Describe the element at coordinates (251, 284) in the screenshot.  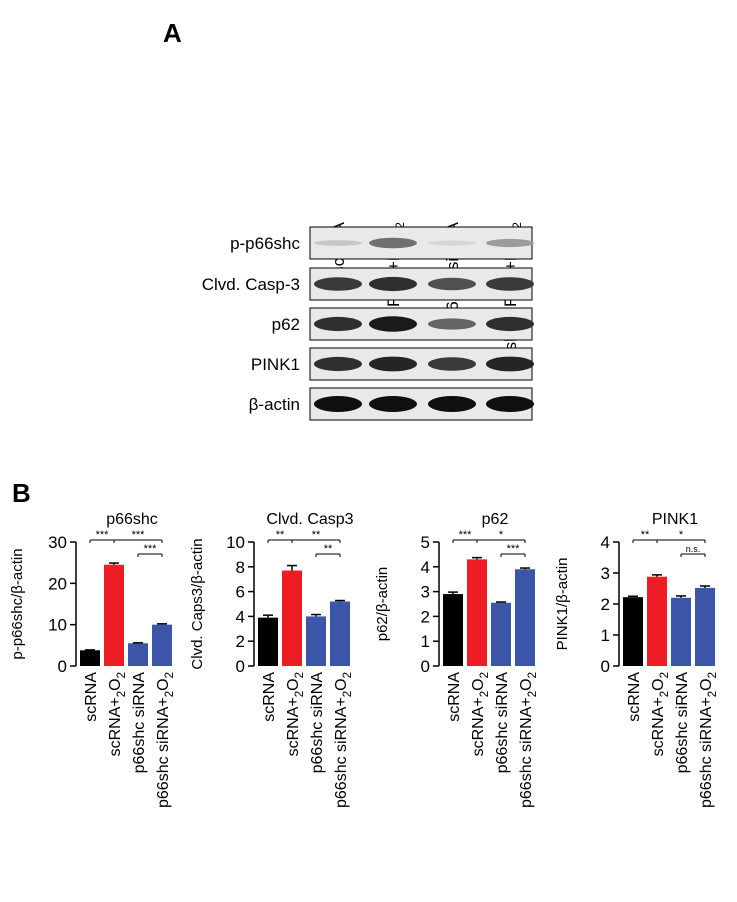
I see `blot-row-label: Clvd. Casp-3` at that location.